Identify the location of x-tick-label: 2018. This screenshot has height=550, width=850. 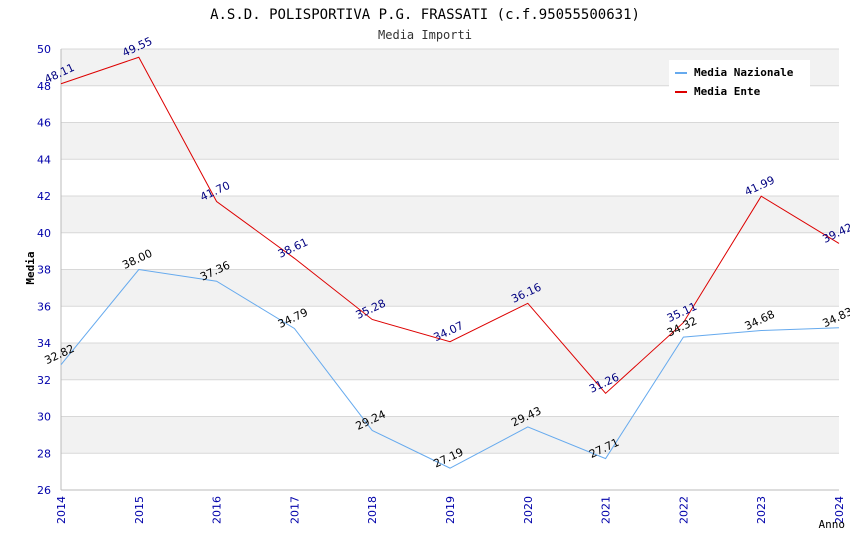
(372, 510).